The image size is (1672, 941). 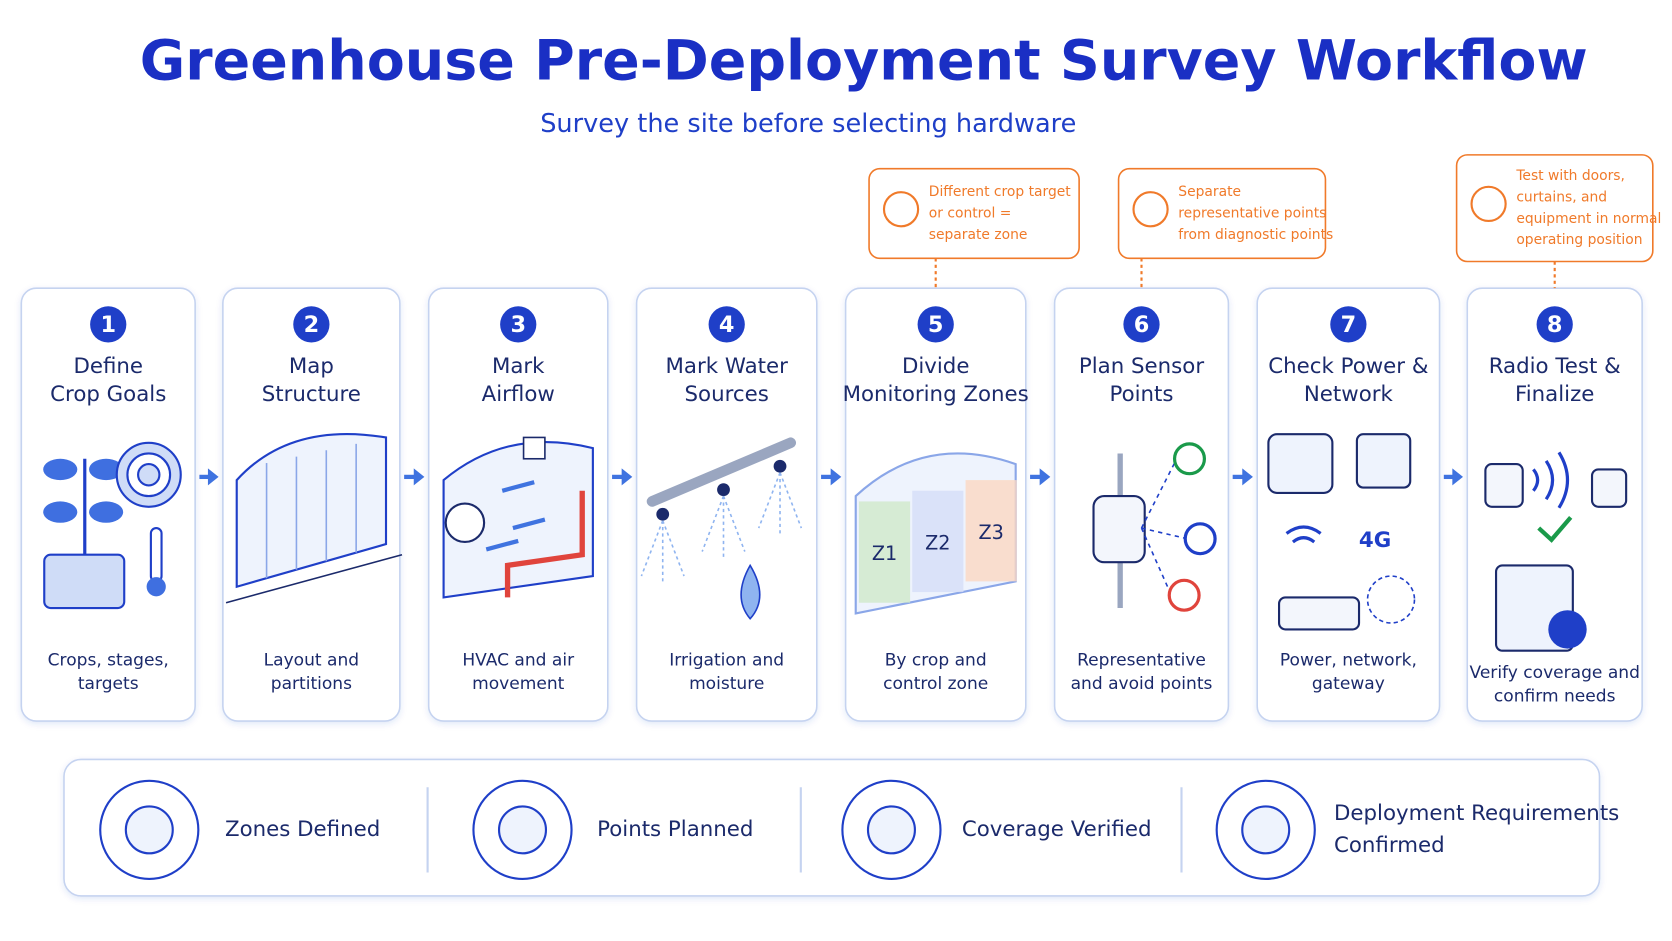 I want to click on callout-text: operating position, so click(x=1579, y=240).